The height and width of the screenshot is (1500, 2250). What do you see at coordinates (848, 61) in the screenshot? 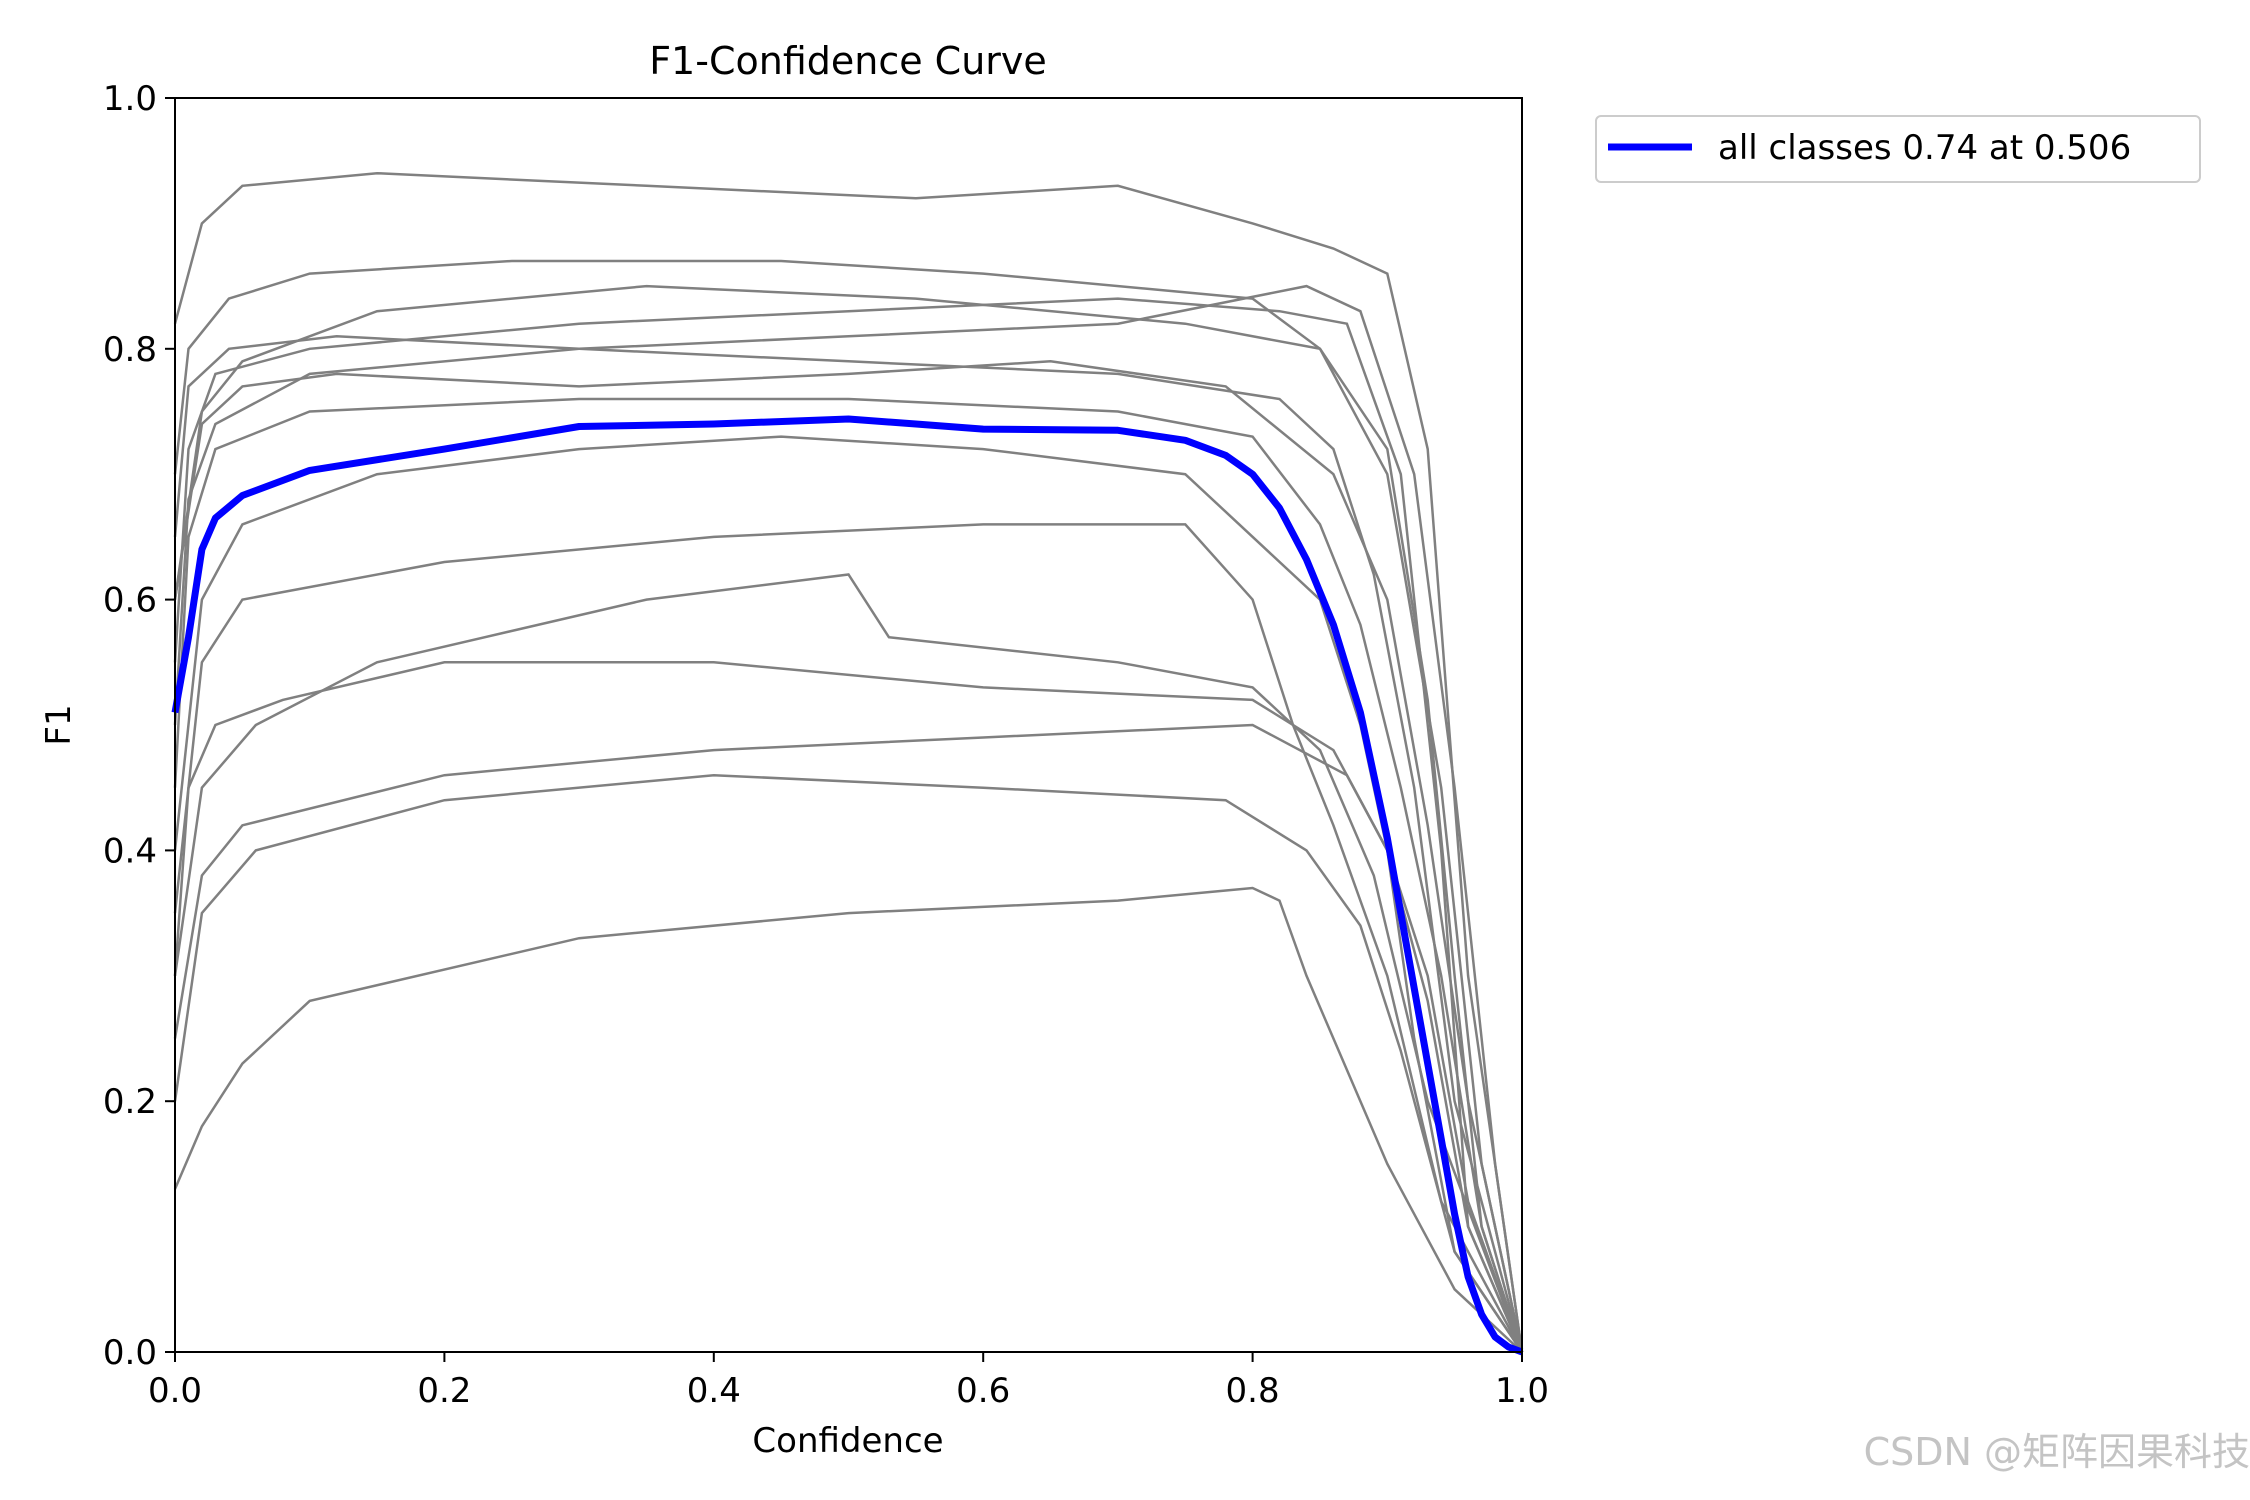
I see `chart-title: F1-Confidence Curve` at bounding box center [848, 61].